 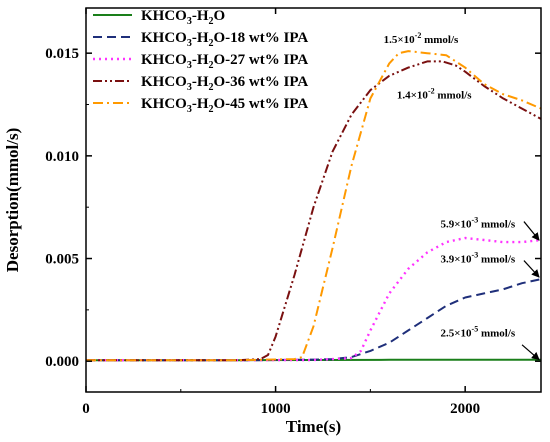 What do you see at coordinates (276, 409) in the screenshot?
I see `x-tick-label: 1000` at bounding box center [276, 409].